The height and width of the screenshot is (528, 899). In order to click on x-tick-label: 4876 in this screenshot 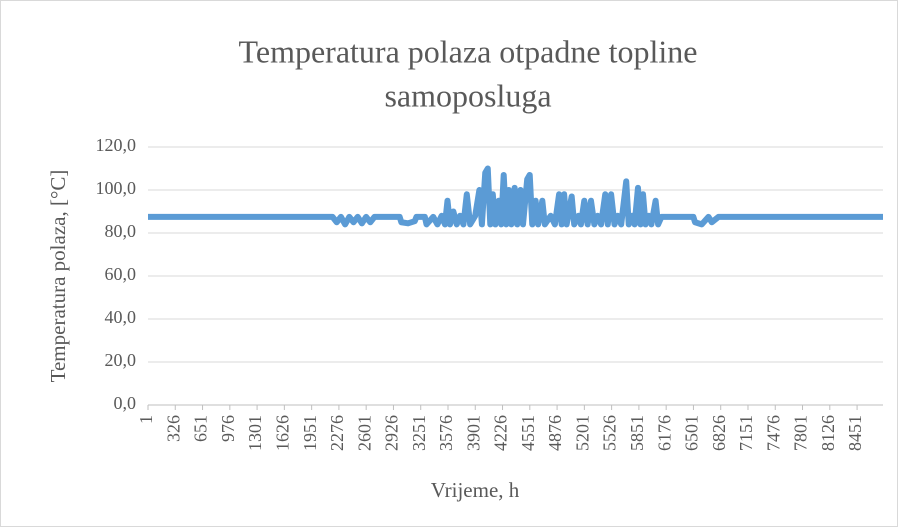, I will do `click(555, 433)`.